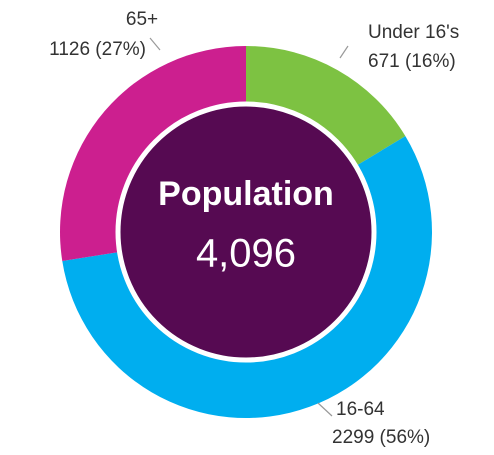  What do you see at coordinates (413, 32) in the screenshot?
I see `slice-label: Under 16's` at bounding box center [413, 32].